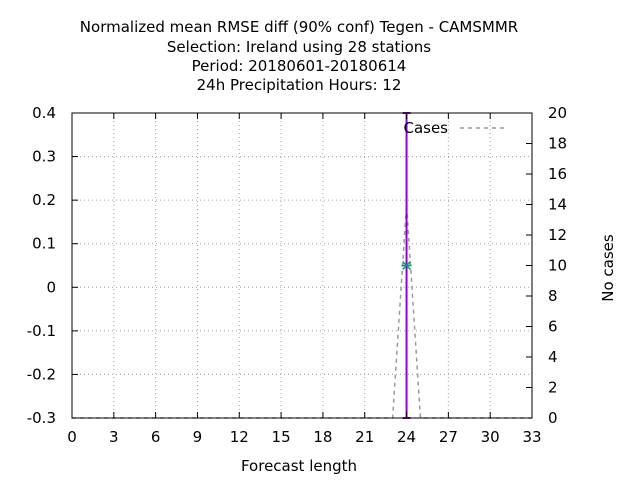 This screenshot has width=640, height=480. Describe the element at coordinates (425, 128) in the screenshot. I see `legend-label-cases: Cases` at that location.